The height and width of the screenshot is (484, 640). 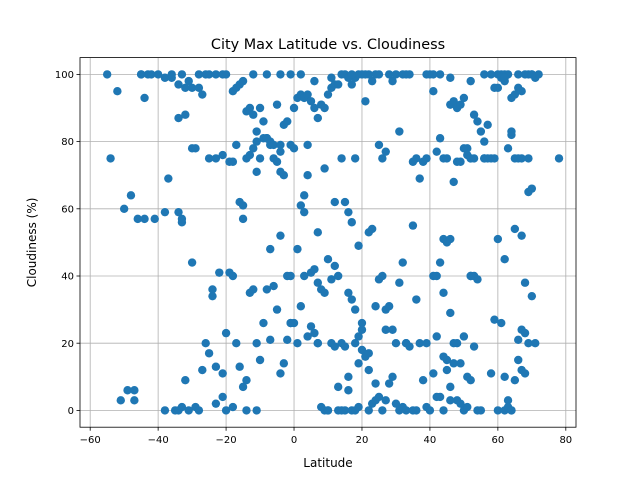 What do you see at coordinates (226, 440) in the screenshot?
I see `x-tick-label: −20` at bounding box center [226, 440].